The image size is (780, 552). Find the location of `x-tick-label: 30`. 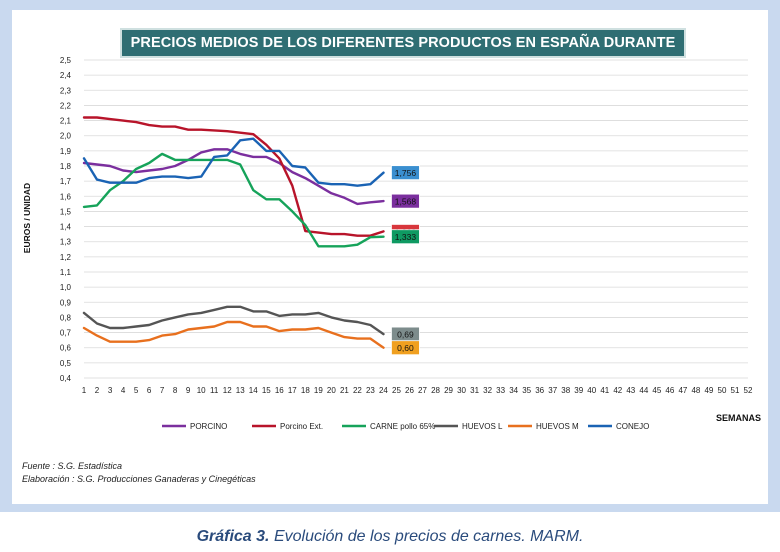

x-tick-label: 30 is located at coordinates (461, 390).